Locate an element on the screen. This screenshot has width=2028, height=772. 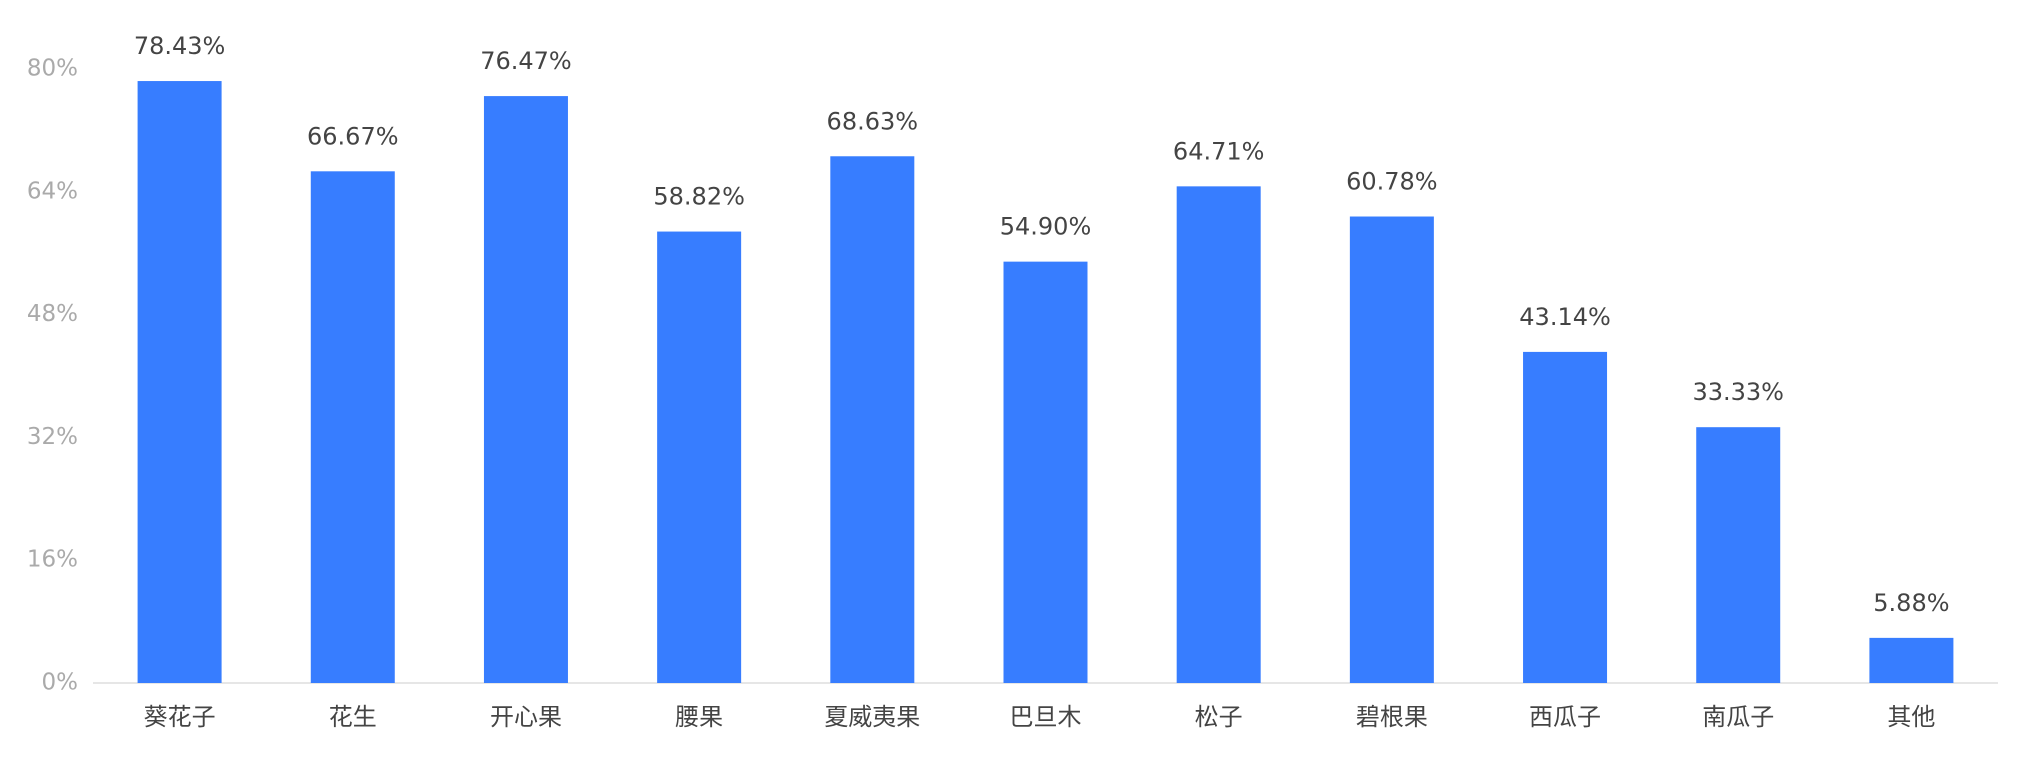
data-label: 58.82% is located at coordinates (699, 197).